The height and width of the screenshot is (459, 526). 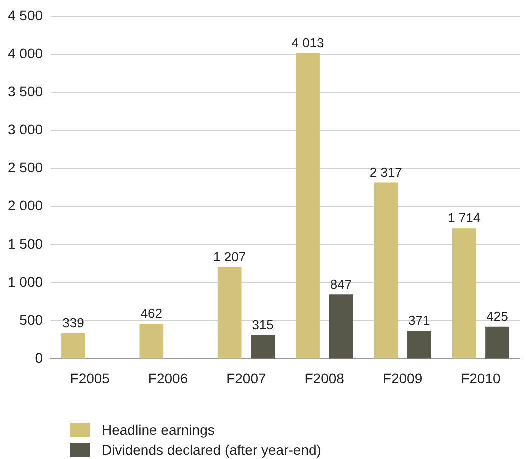 What do you see at coordinates (386, 172) in the screenshot?
I see `data-label: 2 317` at bounding box center [386, 172].